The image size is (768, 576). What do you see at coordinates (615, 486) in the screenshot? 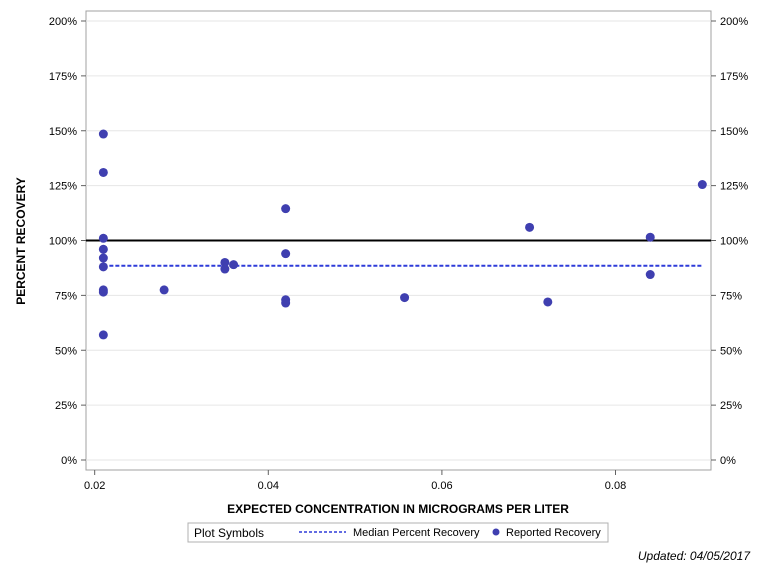
I see `x-tick-label: 0.08` at bounding box center [615, 486].